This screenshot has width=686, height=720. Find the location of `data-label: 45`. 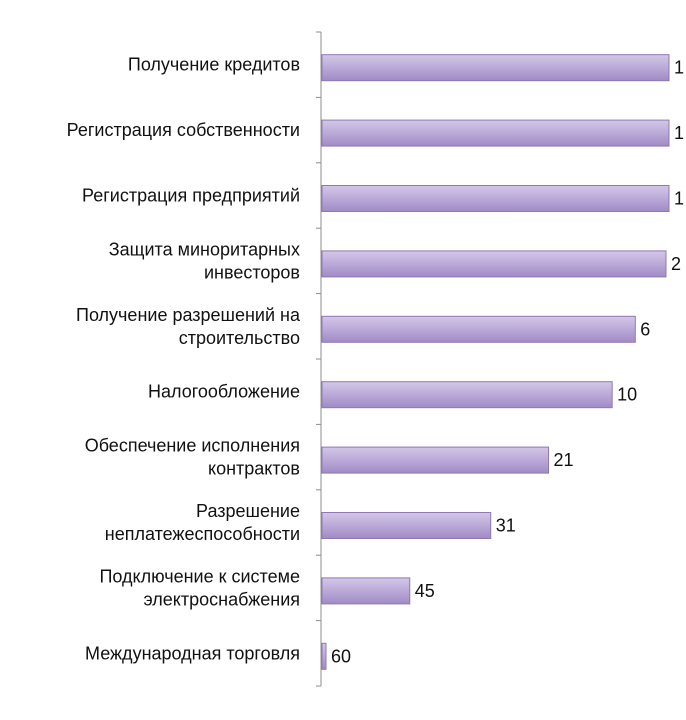

data-label: 45 is located at coordinates (425, 591).